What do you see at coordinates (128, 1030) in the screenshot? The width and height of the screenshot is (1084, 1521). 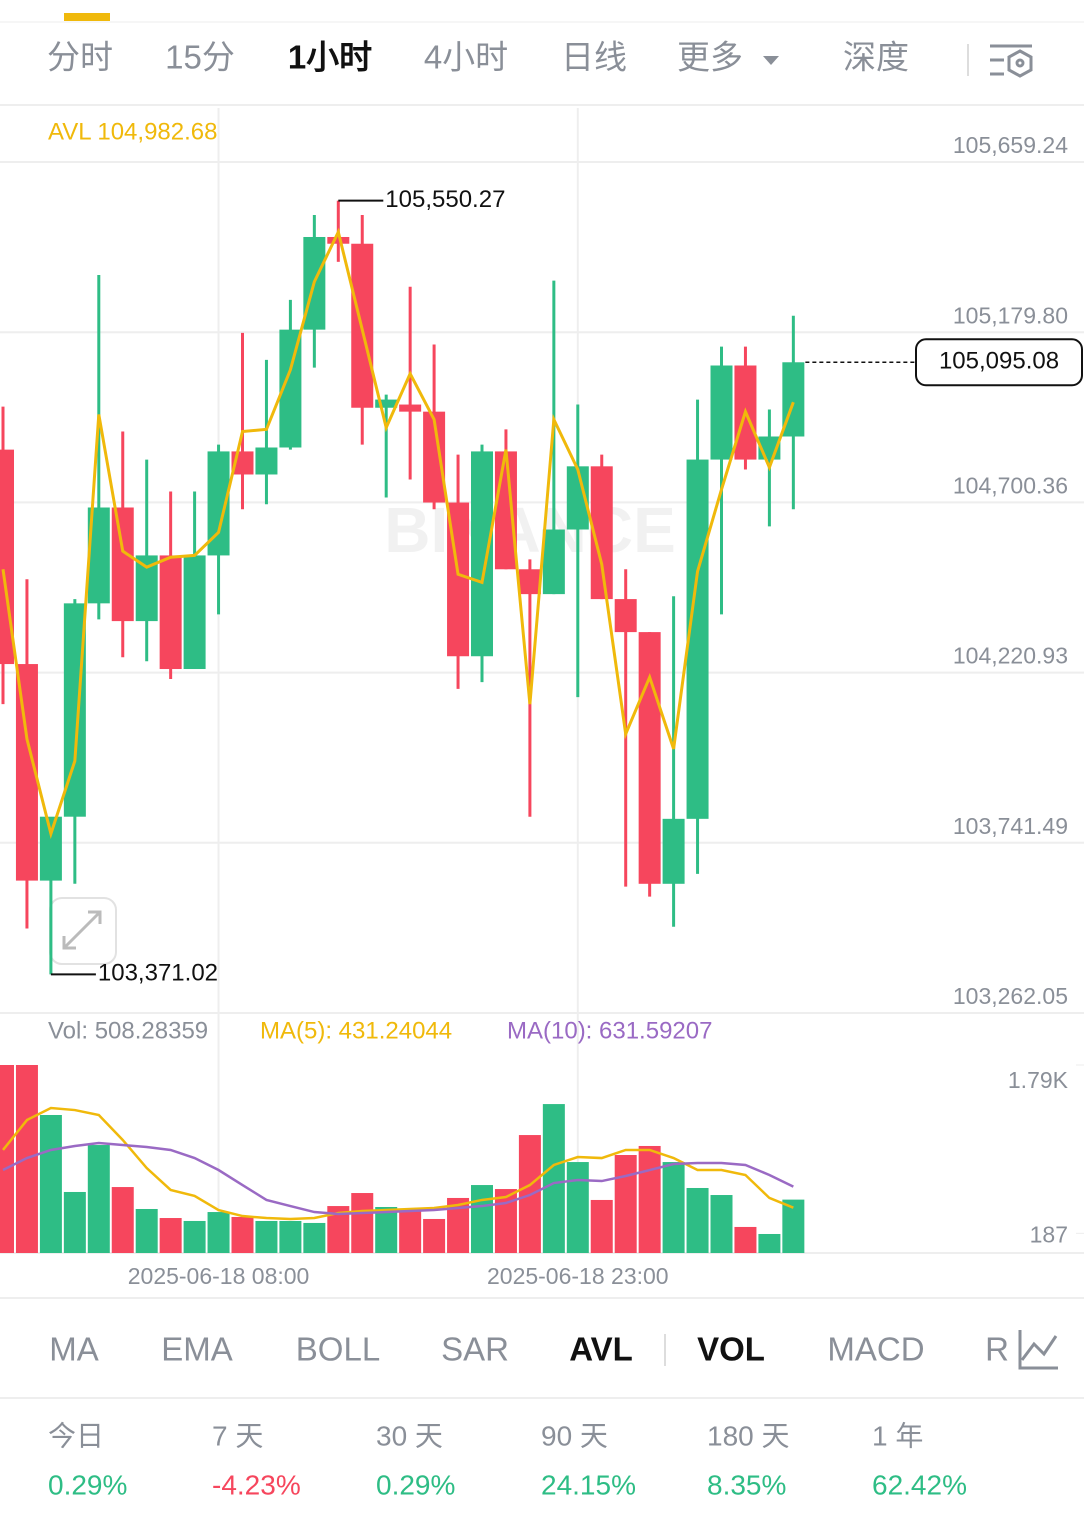 I see `volume-legend: Vol: 508.28359` at bounding box center [128, 1030].